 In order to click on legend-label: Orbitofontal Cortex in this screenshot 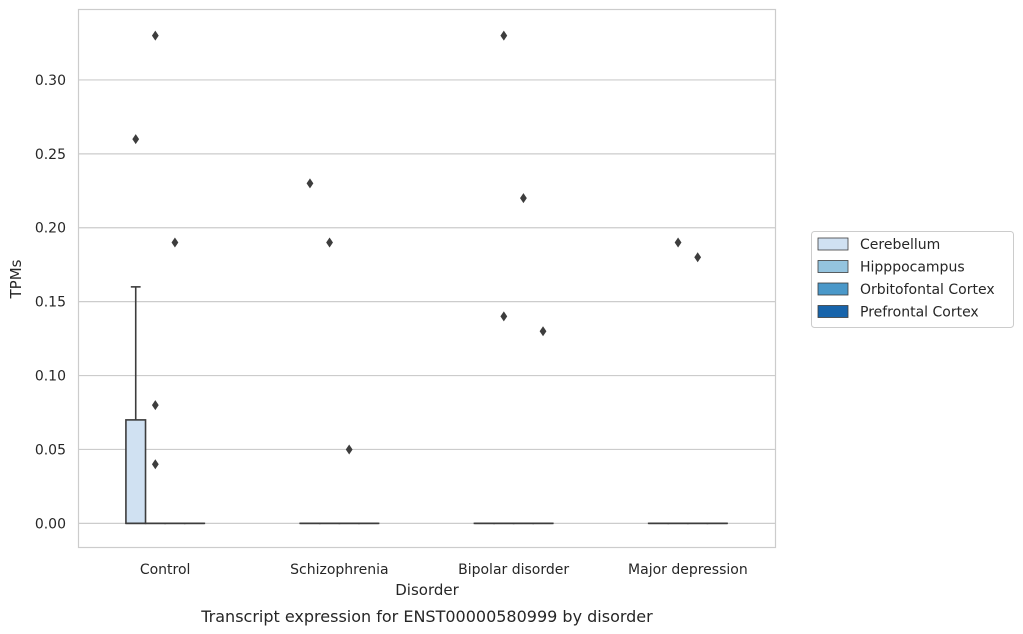, I will do `click(927, 290)`.